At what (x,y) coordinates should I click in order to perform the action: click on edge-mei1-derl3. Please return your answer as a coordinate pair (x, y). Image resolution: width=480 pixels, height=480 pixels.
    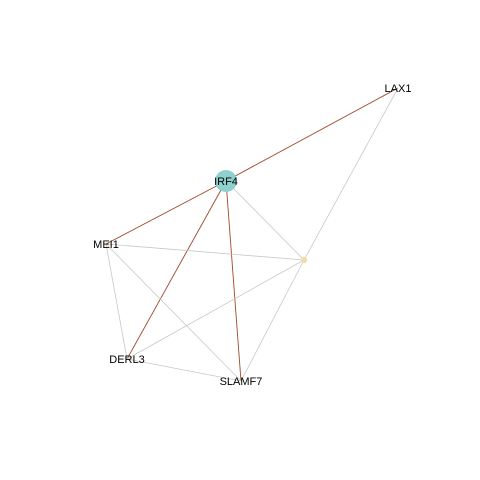
    Looking at the image, I should click on (116, 301).